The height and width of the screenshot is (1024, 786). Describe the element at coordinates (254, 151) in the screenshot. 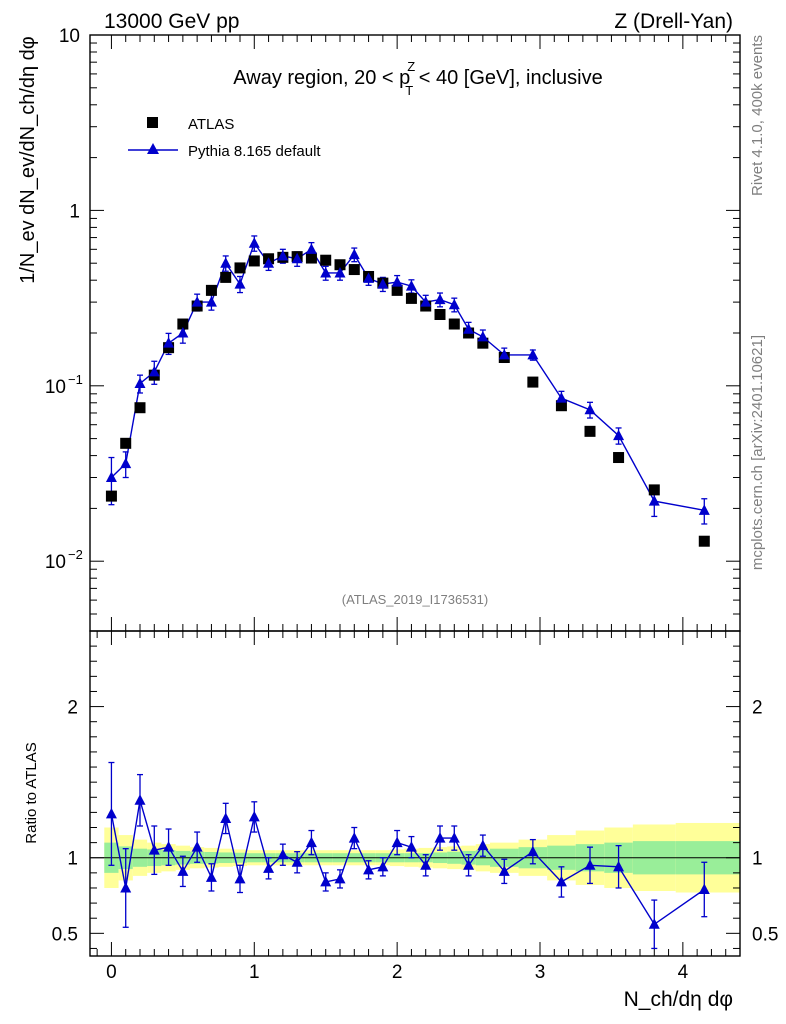

I see `legend-mc-label: Pythia 8.165 default` at that location.